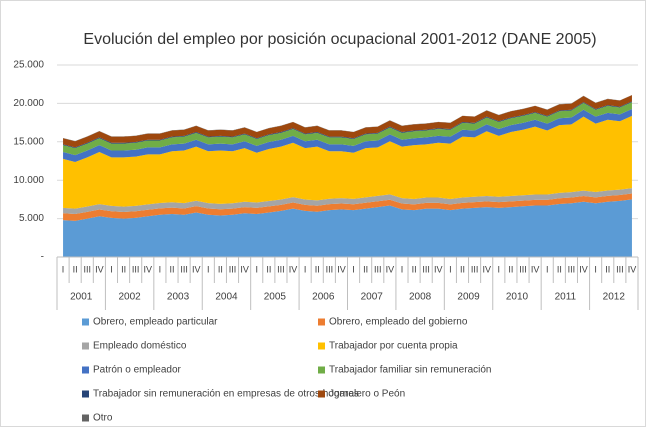 The width and height of the screenshot is (646, 427). I want to click on y-tick-label: 25.000, so click(28, 65).